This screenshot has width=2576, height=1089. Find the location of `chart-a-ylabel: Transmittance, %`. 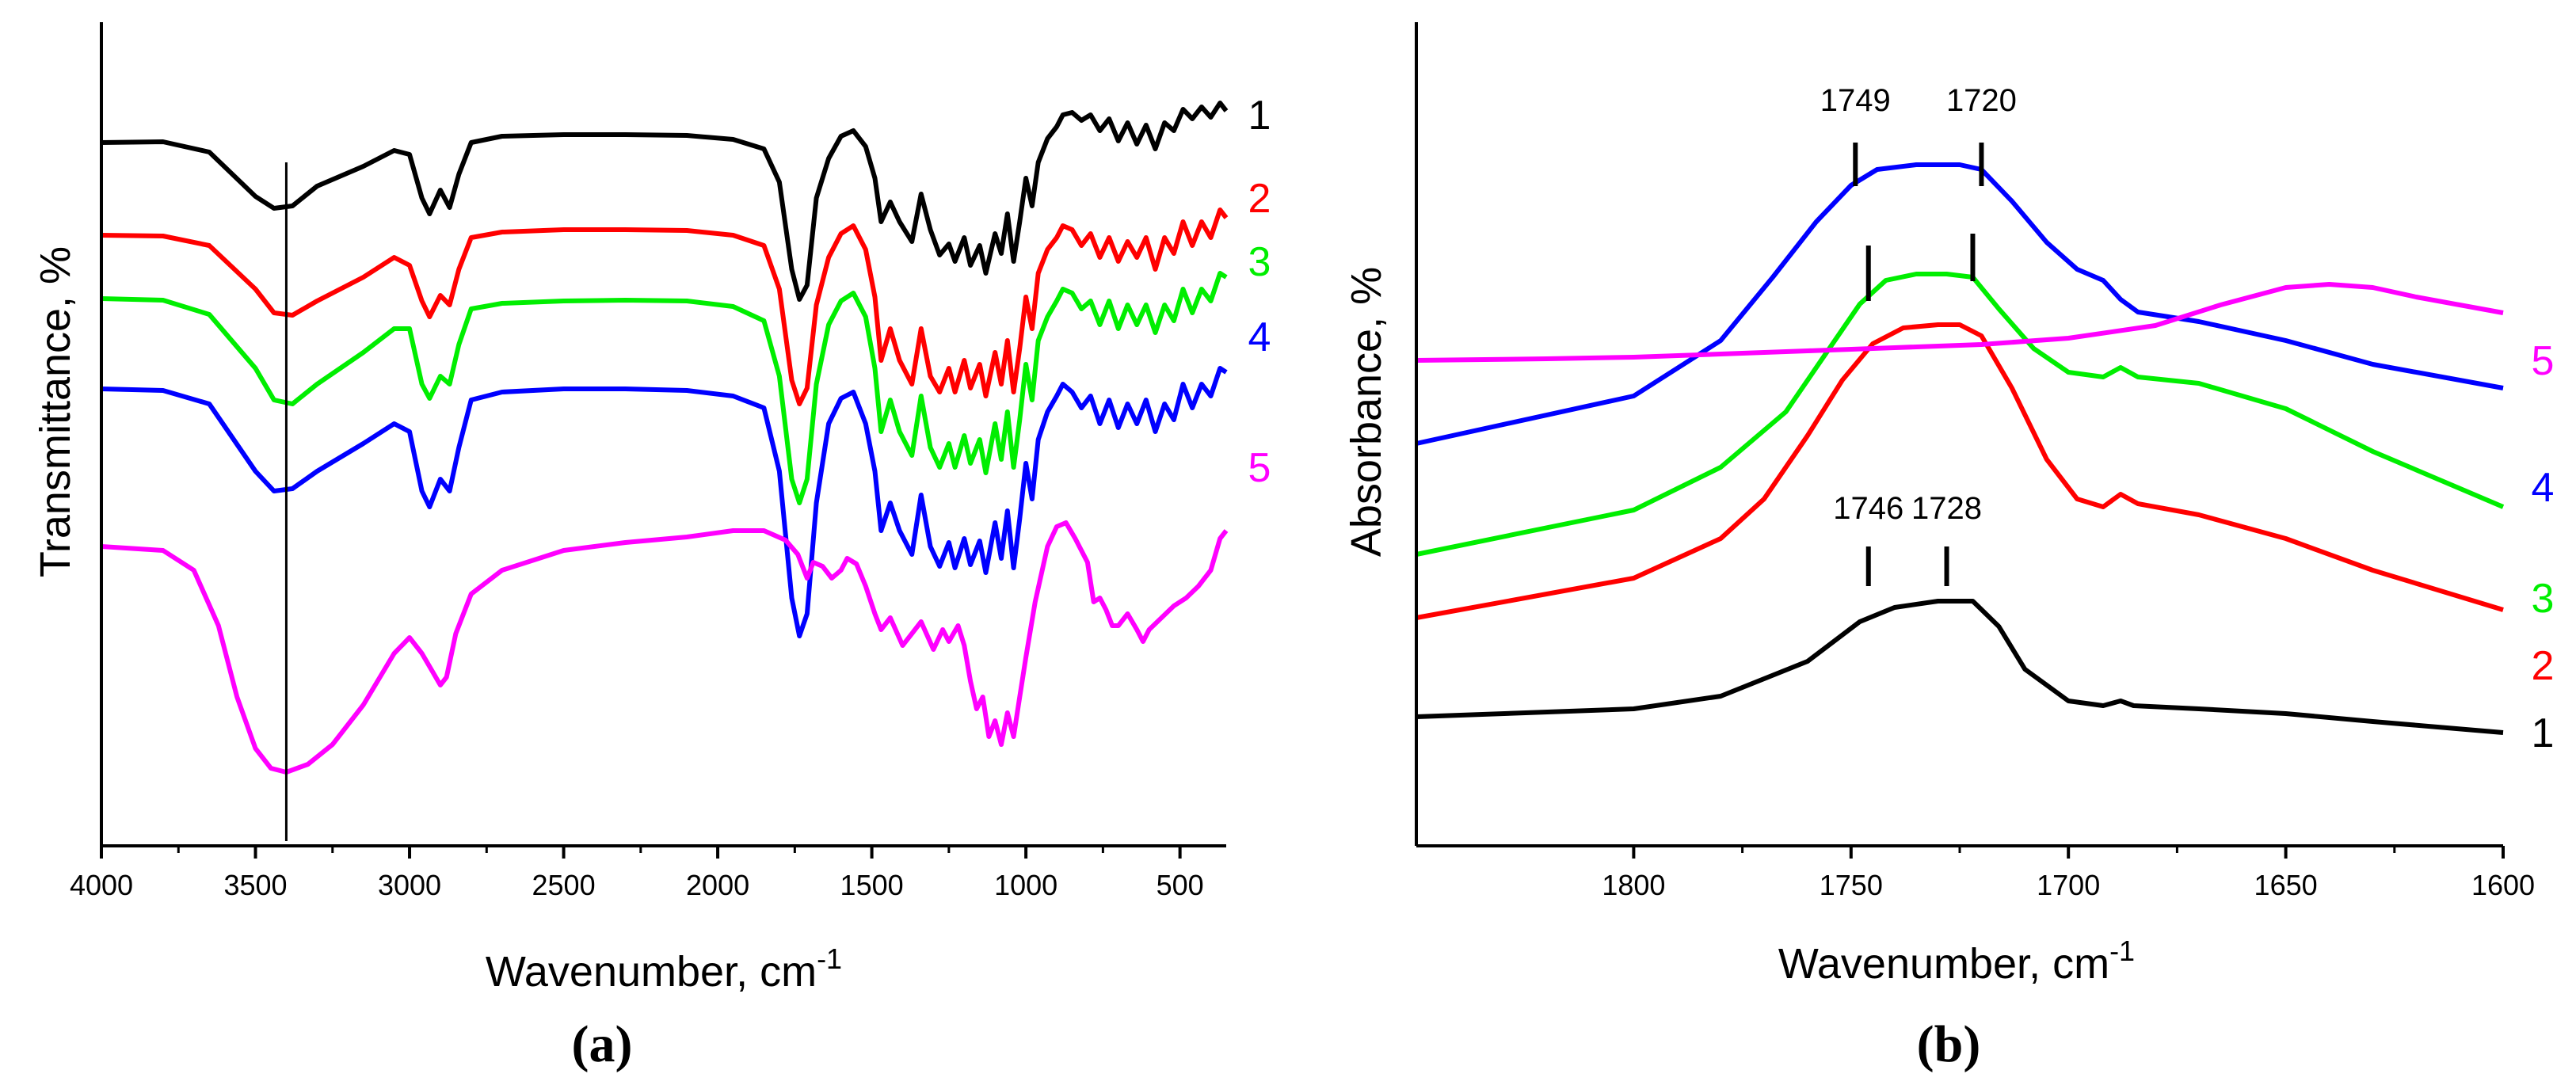

chart-a-ylabel: Transmittance, % is located at coordinates (56, 411).